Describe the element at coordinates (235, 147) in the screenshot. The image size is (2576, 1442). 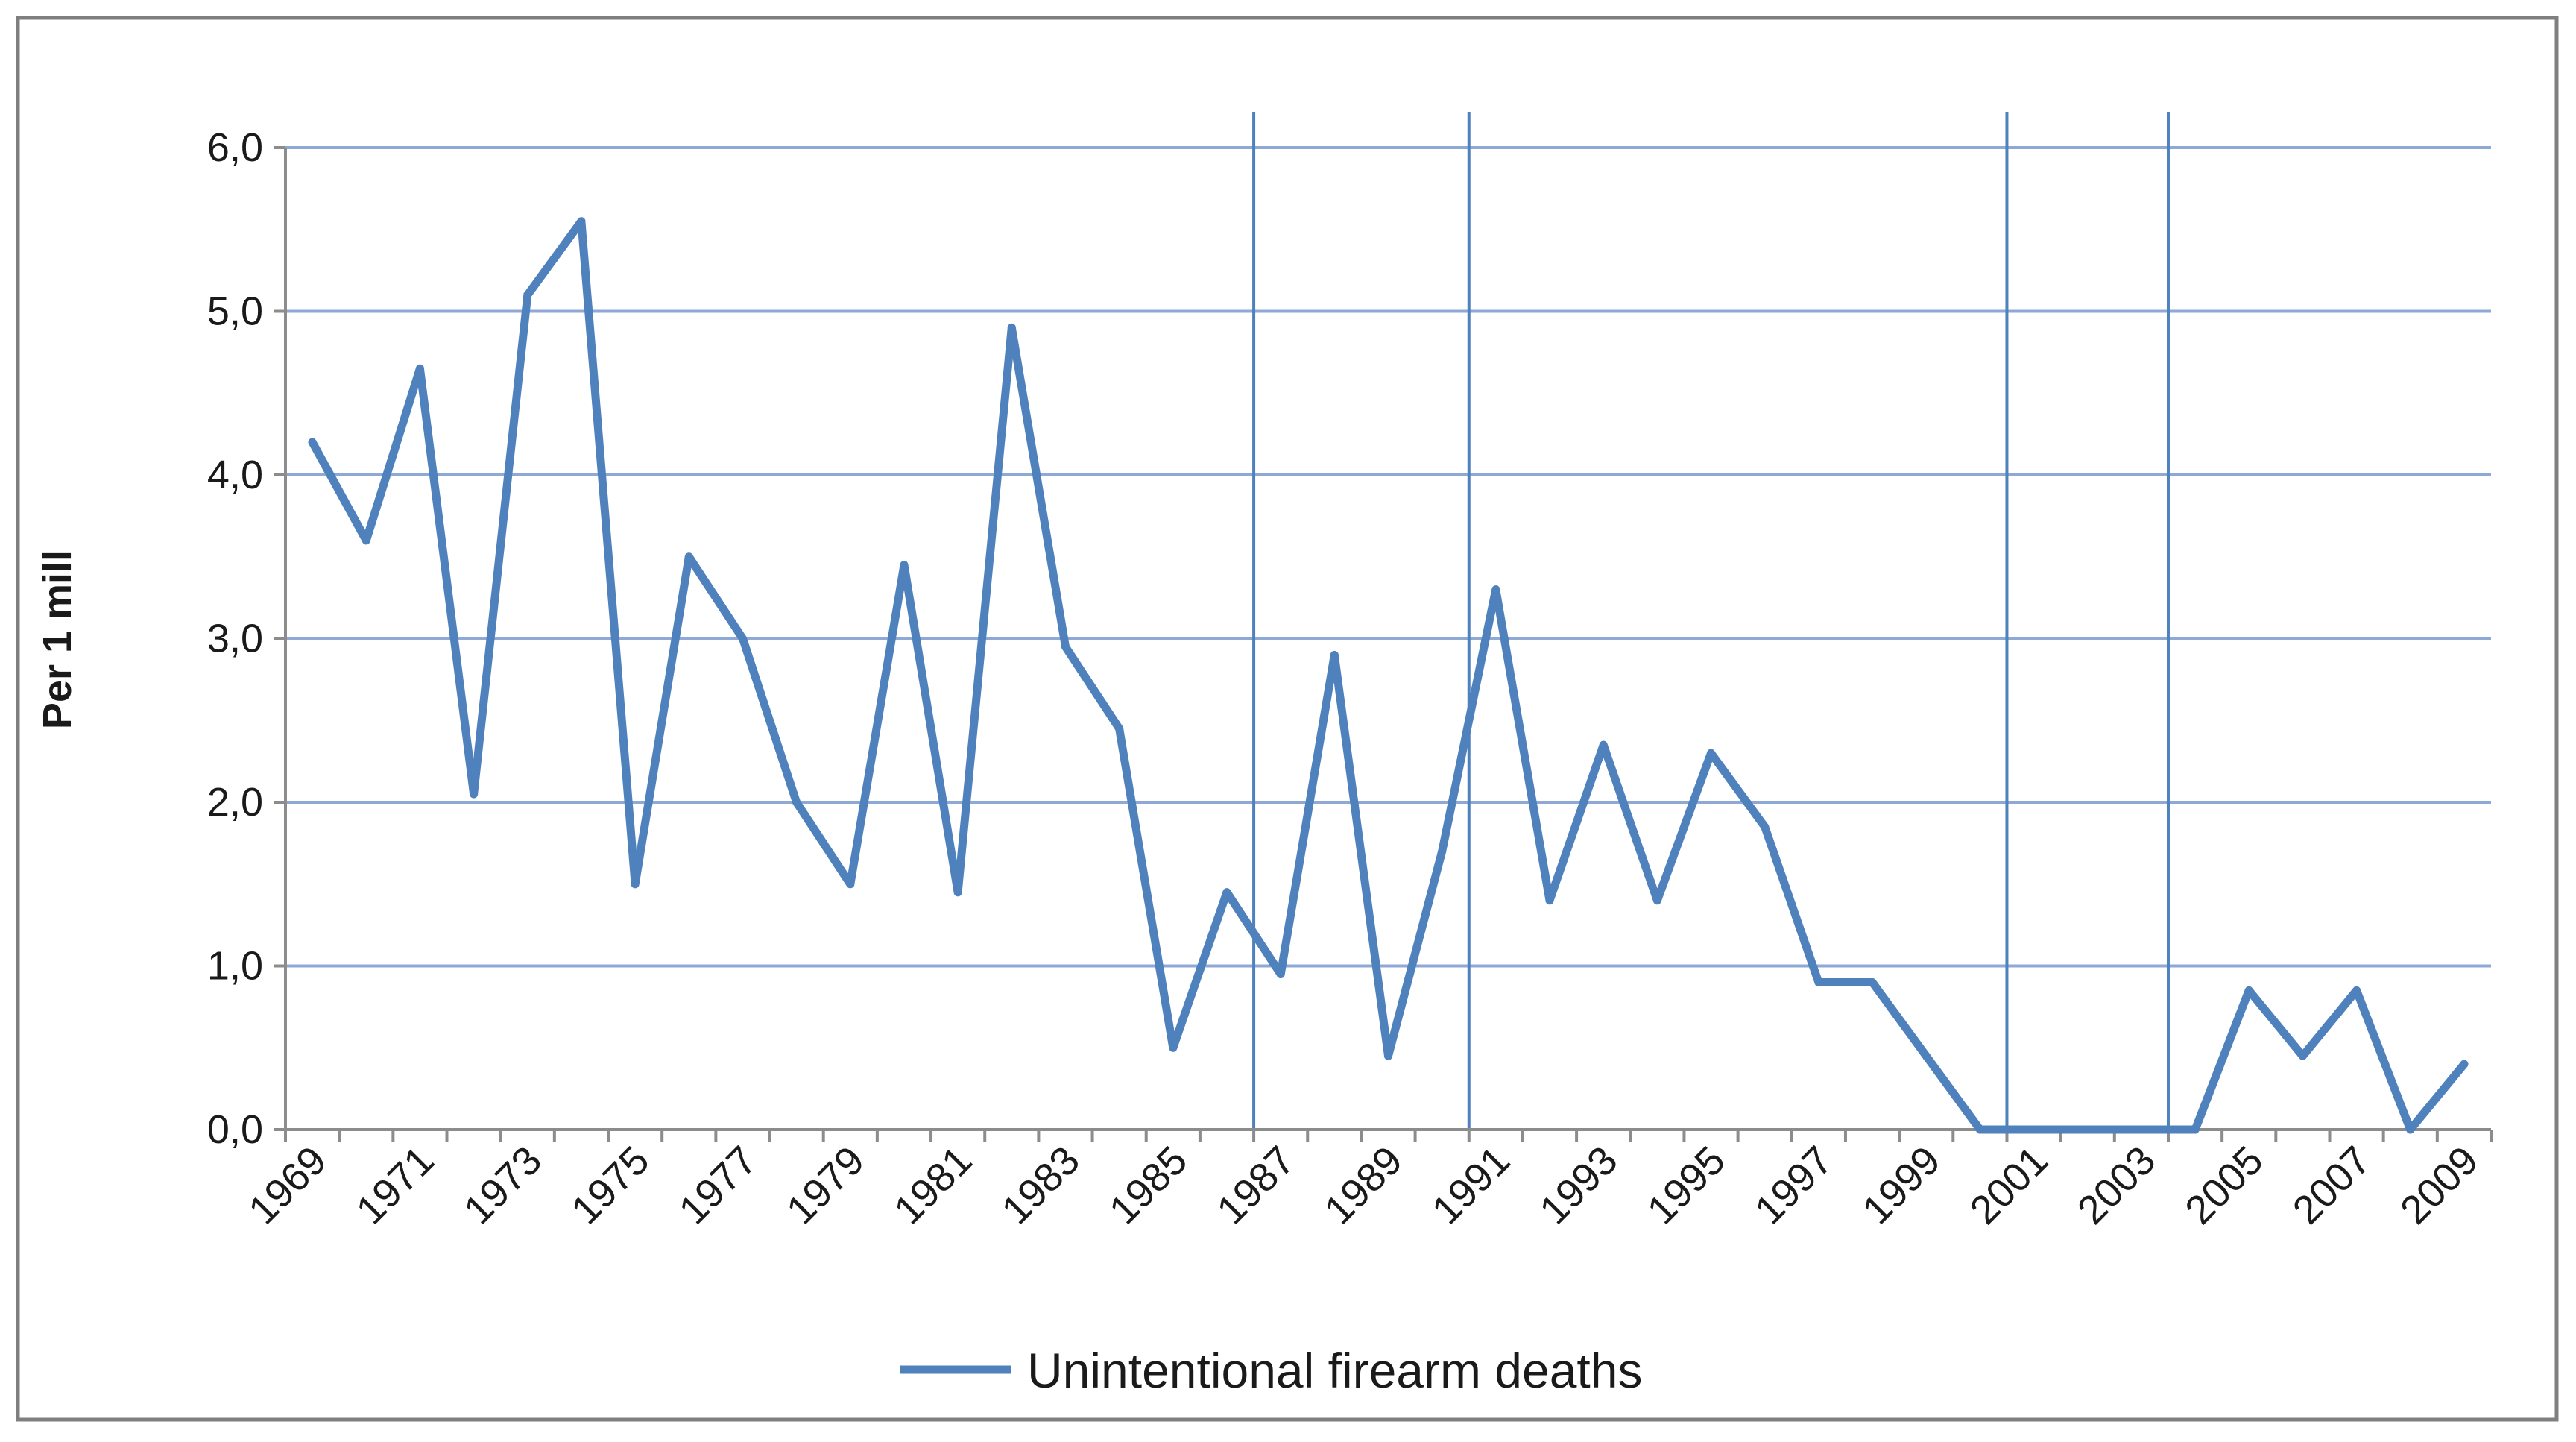
I see `y-tick-label: 6,0` at that location.